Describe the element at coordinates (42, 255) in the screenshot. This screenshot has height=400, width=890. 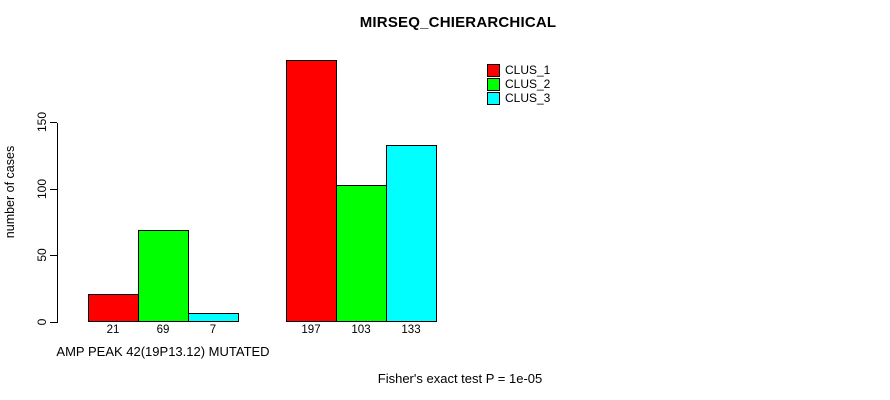
I see `y-tick-label: 50` at that location.